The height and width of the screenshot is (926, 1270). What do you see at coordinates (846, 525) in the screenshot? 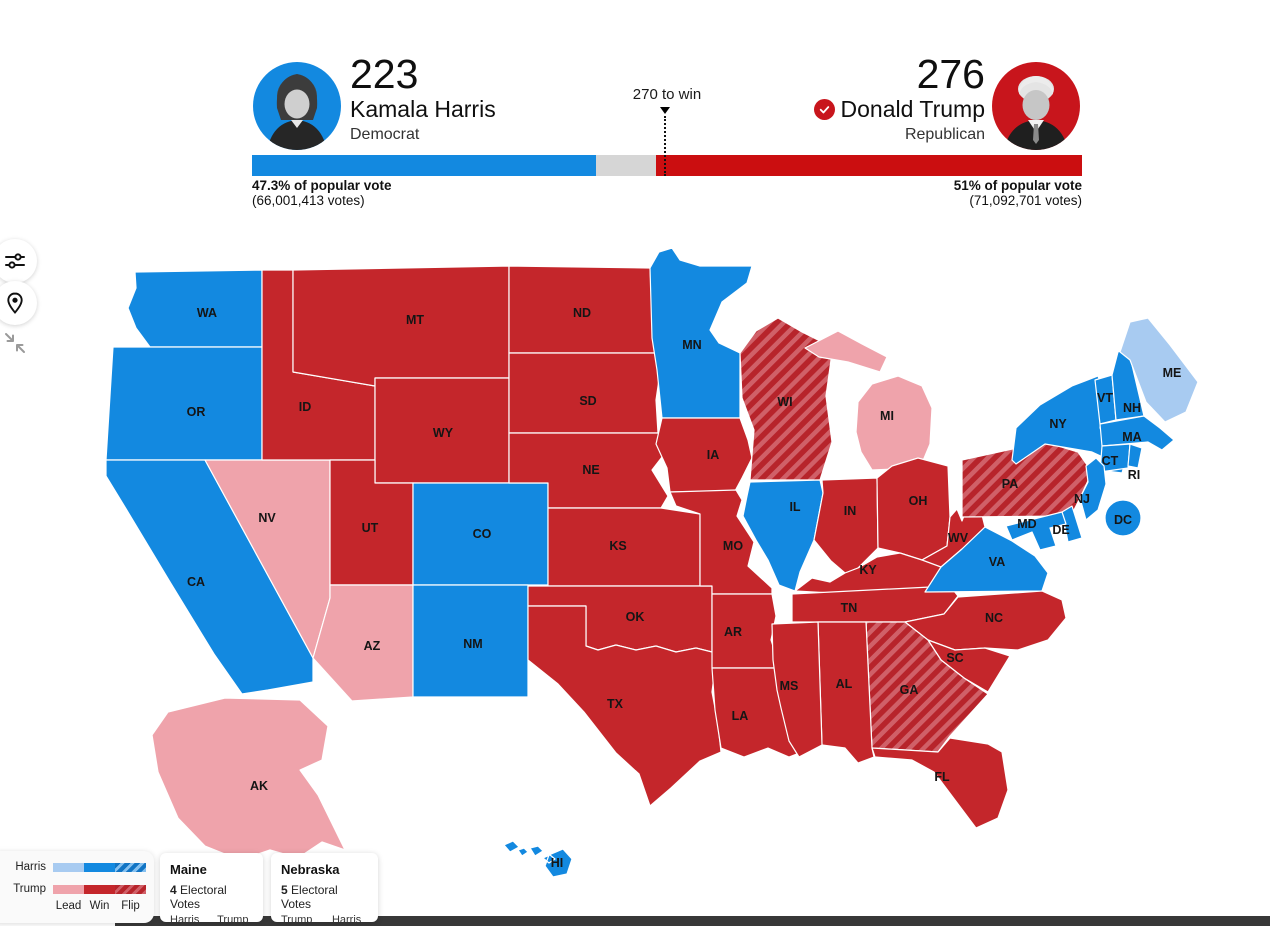
I see `state-IN` at bounding box center [846, 525].